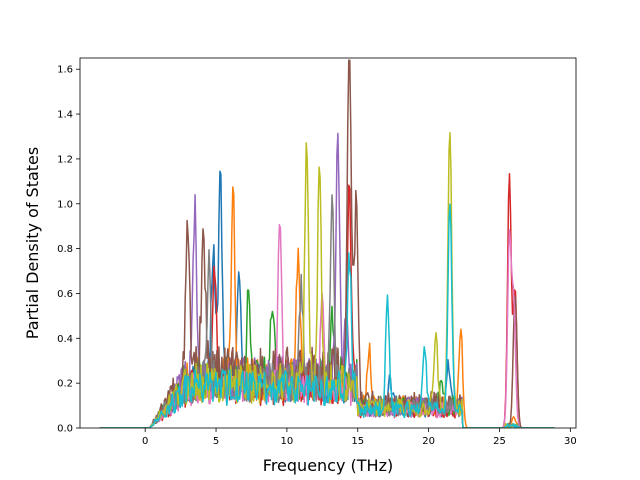  I want to click on y-axis-label: Partial Density of States, so click(32, 243).